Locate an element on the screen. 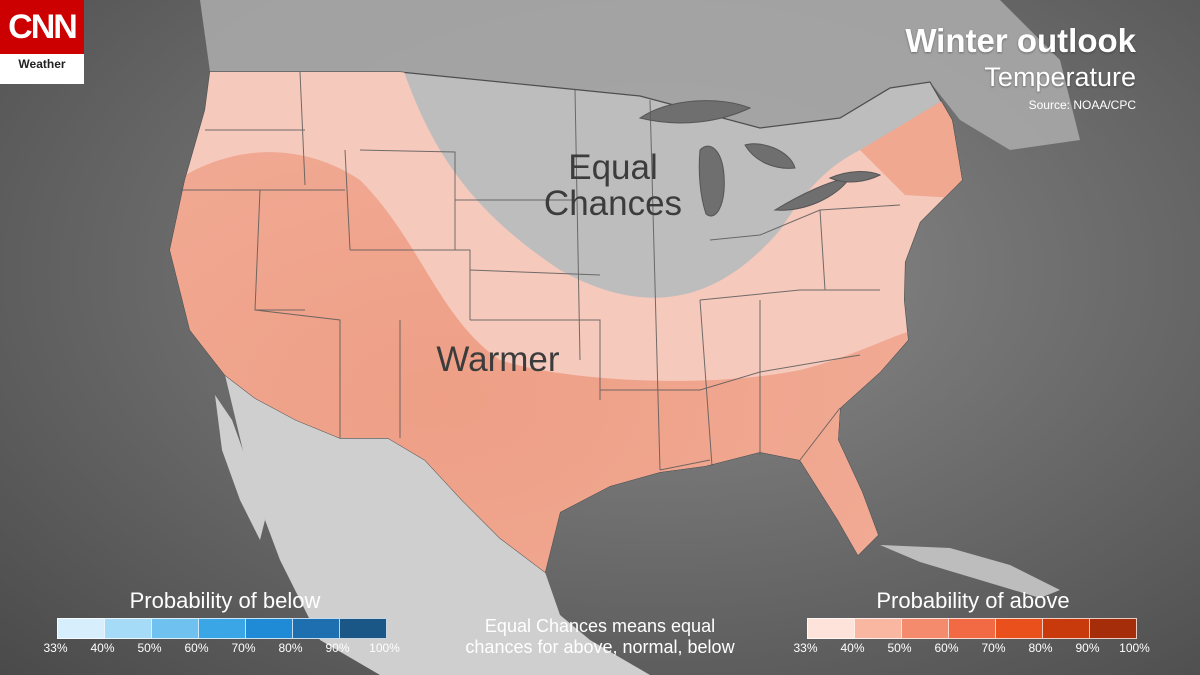 The image size is (1200, 675). above-scale-tick: 100% is located at coordinates (1134, 648).